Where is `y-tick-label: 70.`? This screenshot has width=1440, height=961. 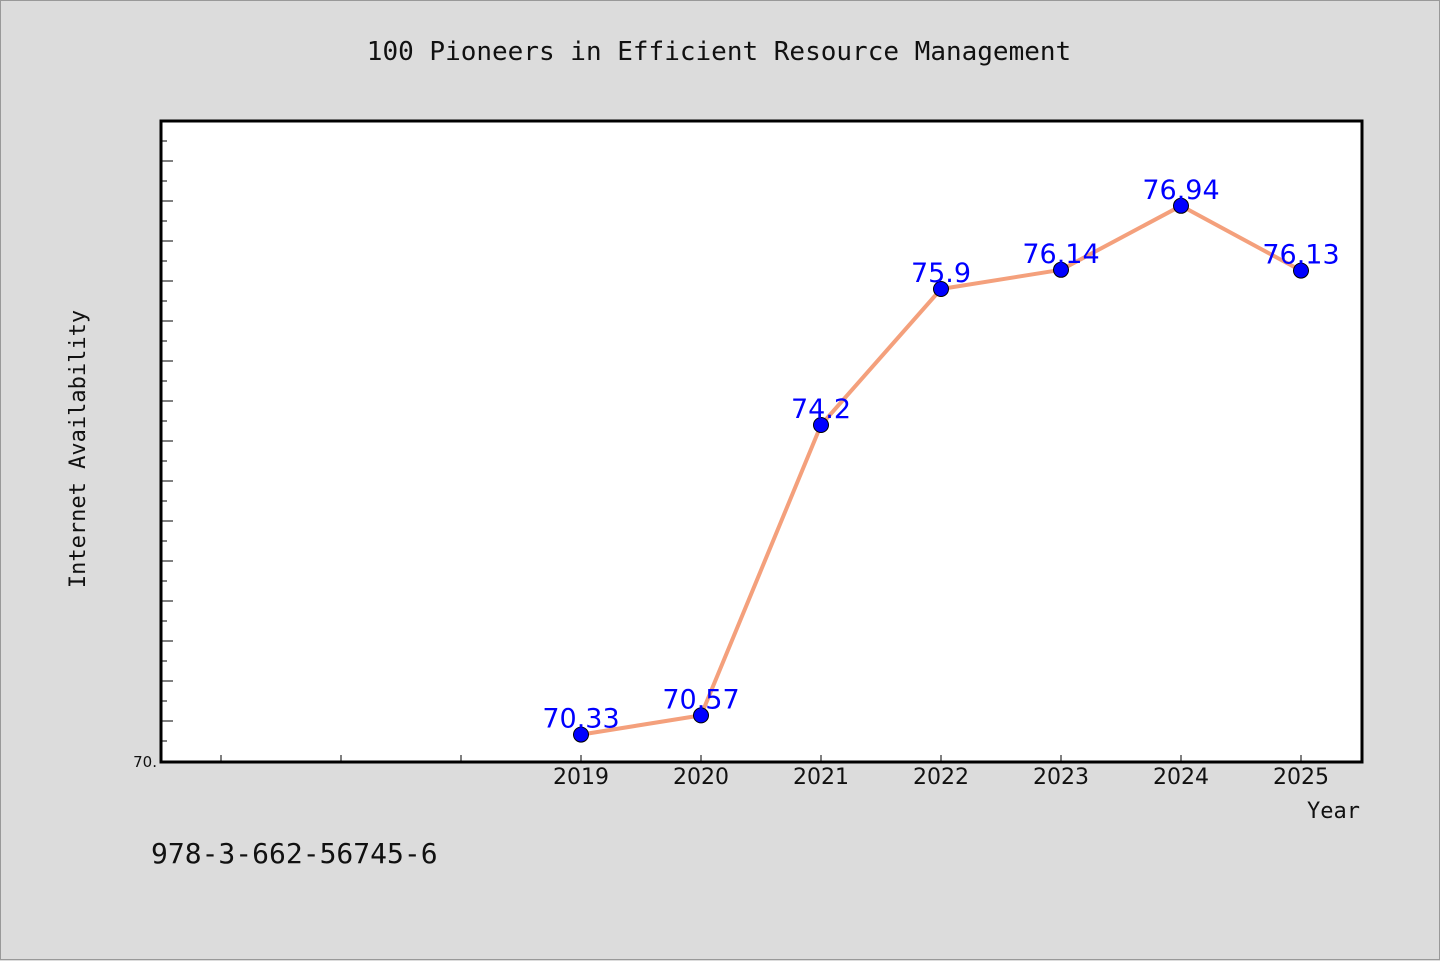 y-tick-label: 70. is located at coordinates (145, 762).